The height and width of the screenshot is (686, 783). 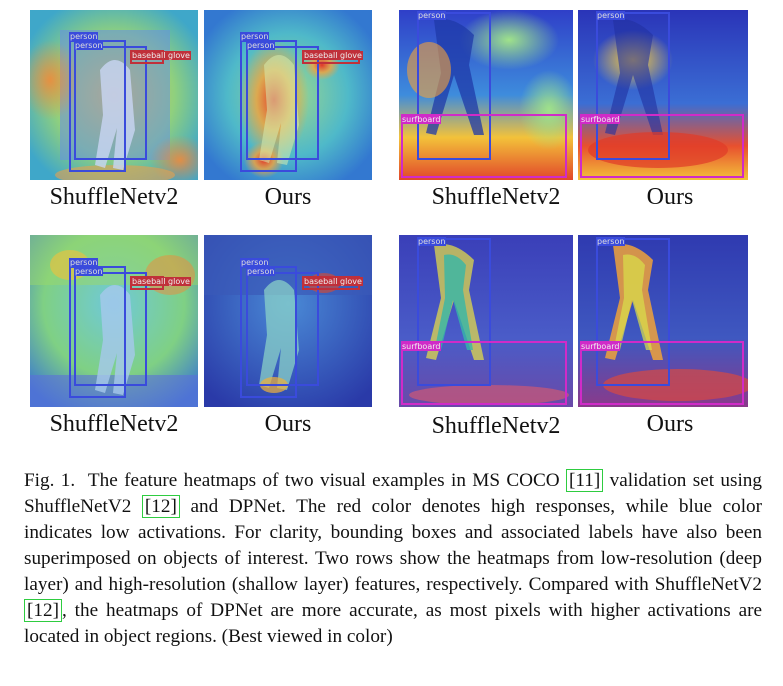 What do you see at coordinates (50, 480) in the screenshot?
I see `figure-label: Fig. 1.` at bounding box center [50, 480].